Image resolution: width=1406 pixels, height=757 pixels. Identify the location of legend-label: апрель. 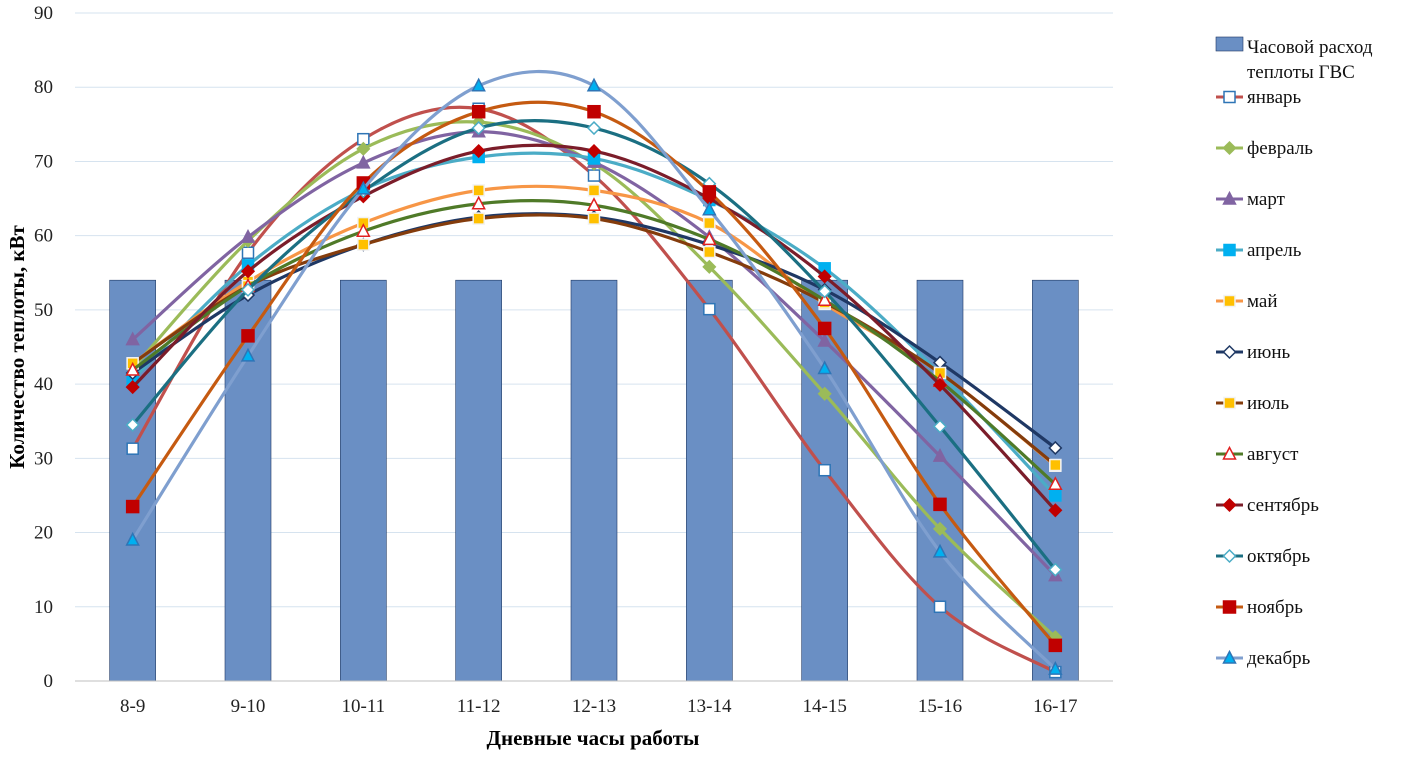
(1274, 250).